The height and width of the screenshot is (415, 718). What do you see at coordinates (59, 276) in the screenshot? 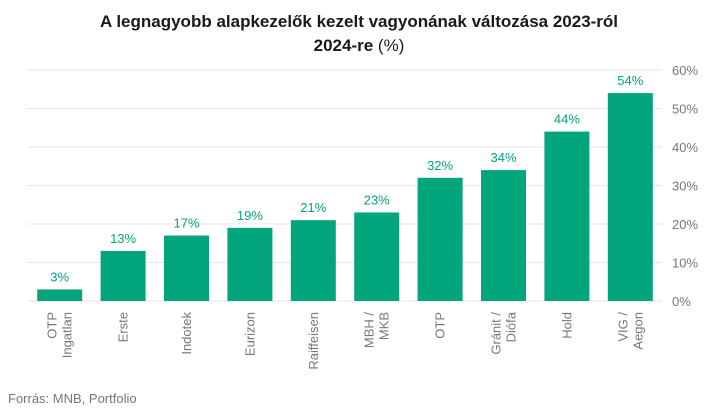
I see `bar-value-label: 3%` at bounding box center [59, 276].